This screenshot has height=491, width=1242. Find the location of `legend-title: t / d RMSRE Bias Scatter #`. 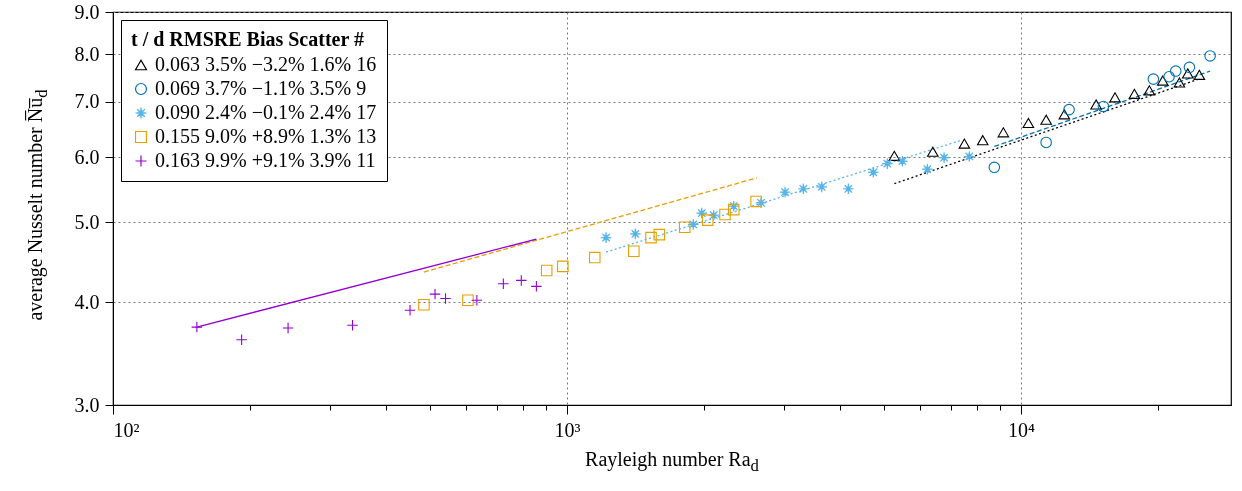

legend-title: t / d RMSRE Bias Scatter # is located at coordinates (247, 39).